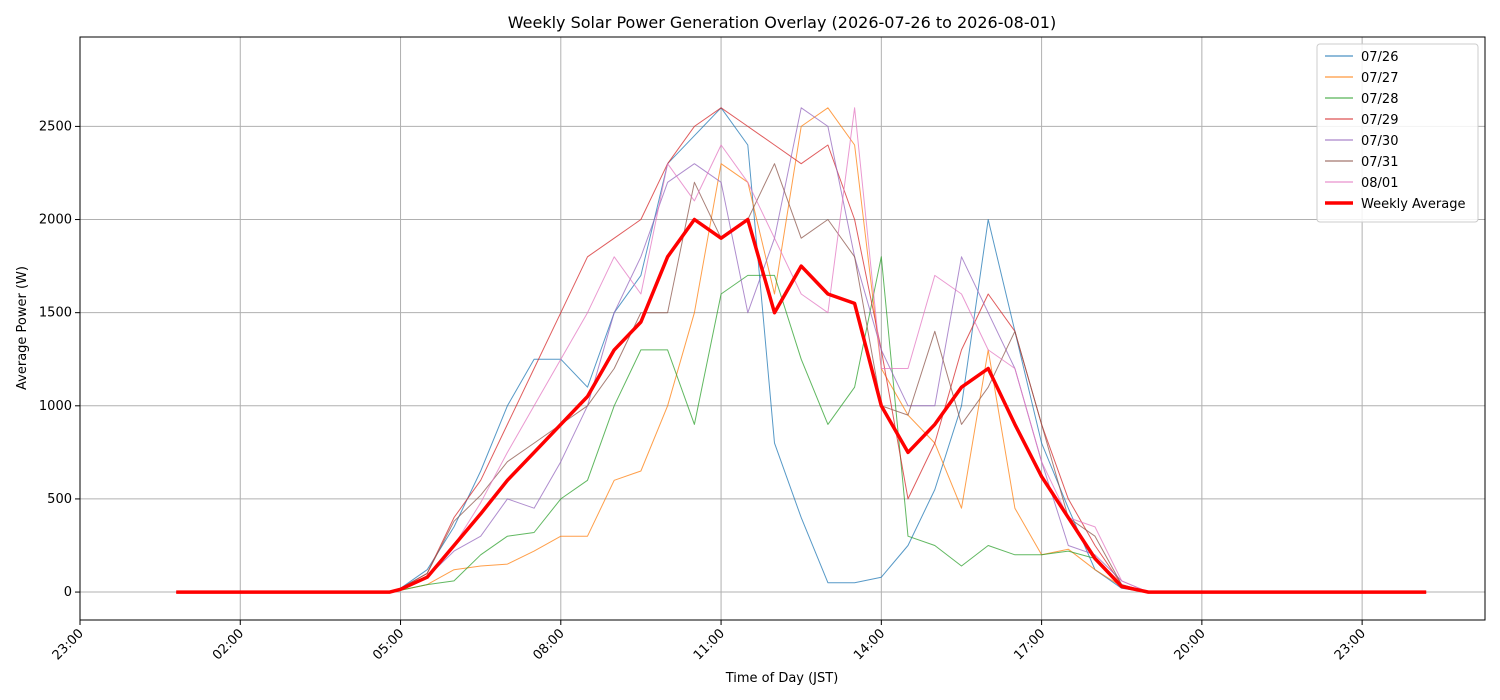  I want to click on legend-label: 07/29, so click(1379, 120).